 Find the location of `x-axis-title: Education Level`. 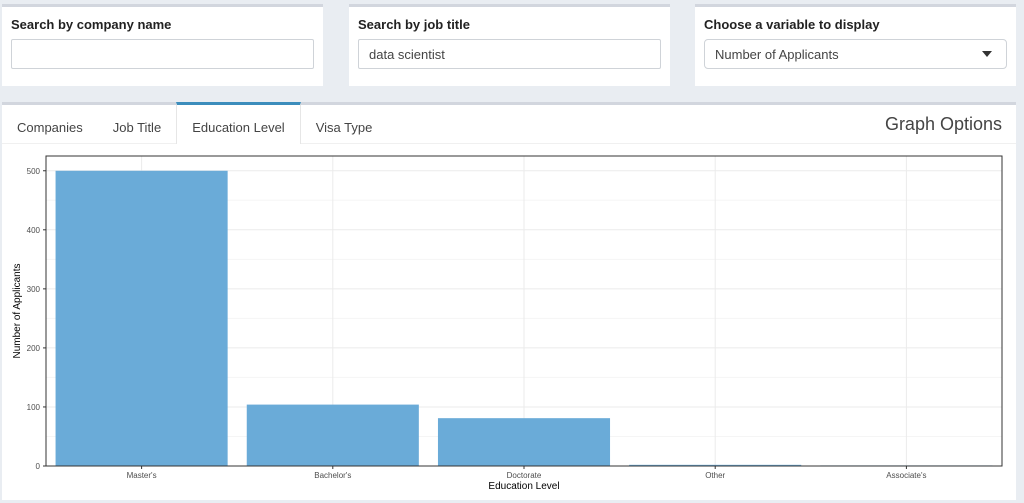

x-axis-title: Education Level is located at coordinates (523, 486).